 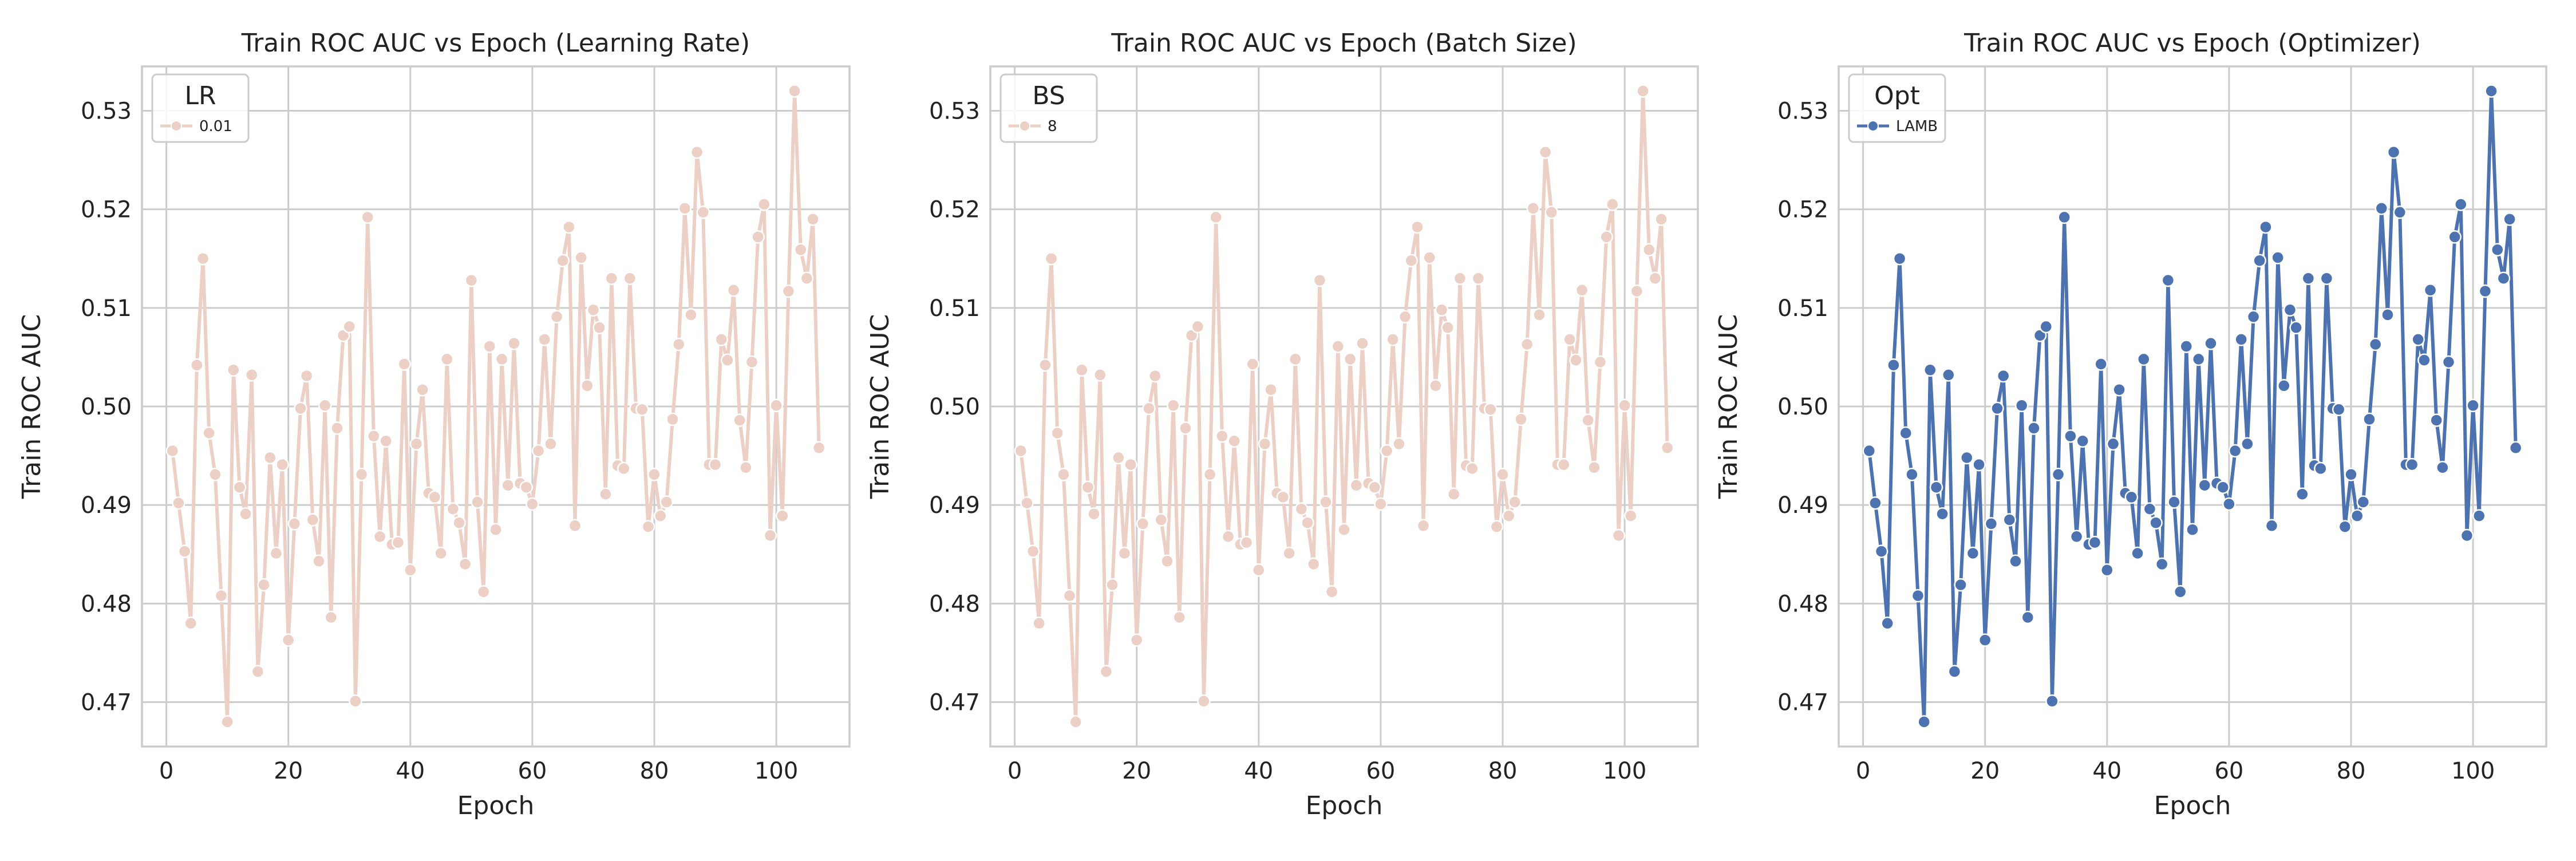 I want to click on x-tick-label: 40, so click(x=2106, y=771).